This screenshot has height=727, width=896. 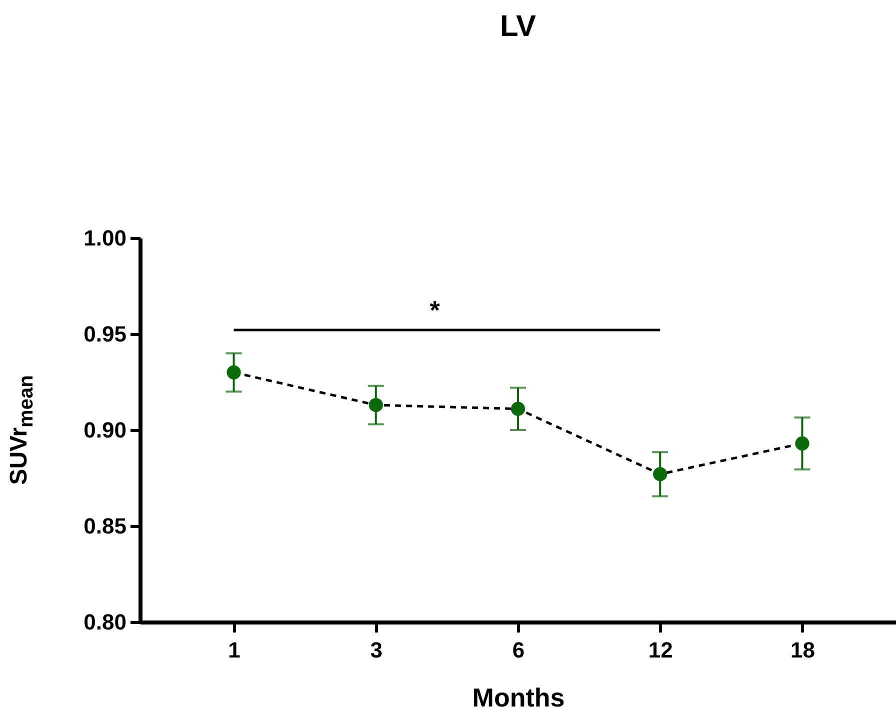 I want to click on x-tick-label: 1, so click(x=234, y=650).